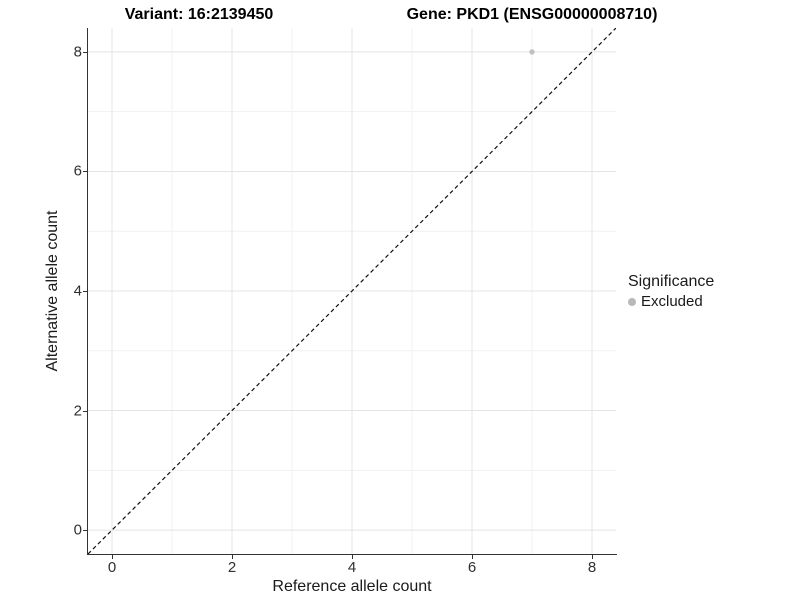  I want to click on y-tick-label: 6, so click(77, 171).